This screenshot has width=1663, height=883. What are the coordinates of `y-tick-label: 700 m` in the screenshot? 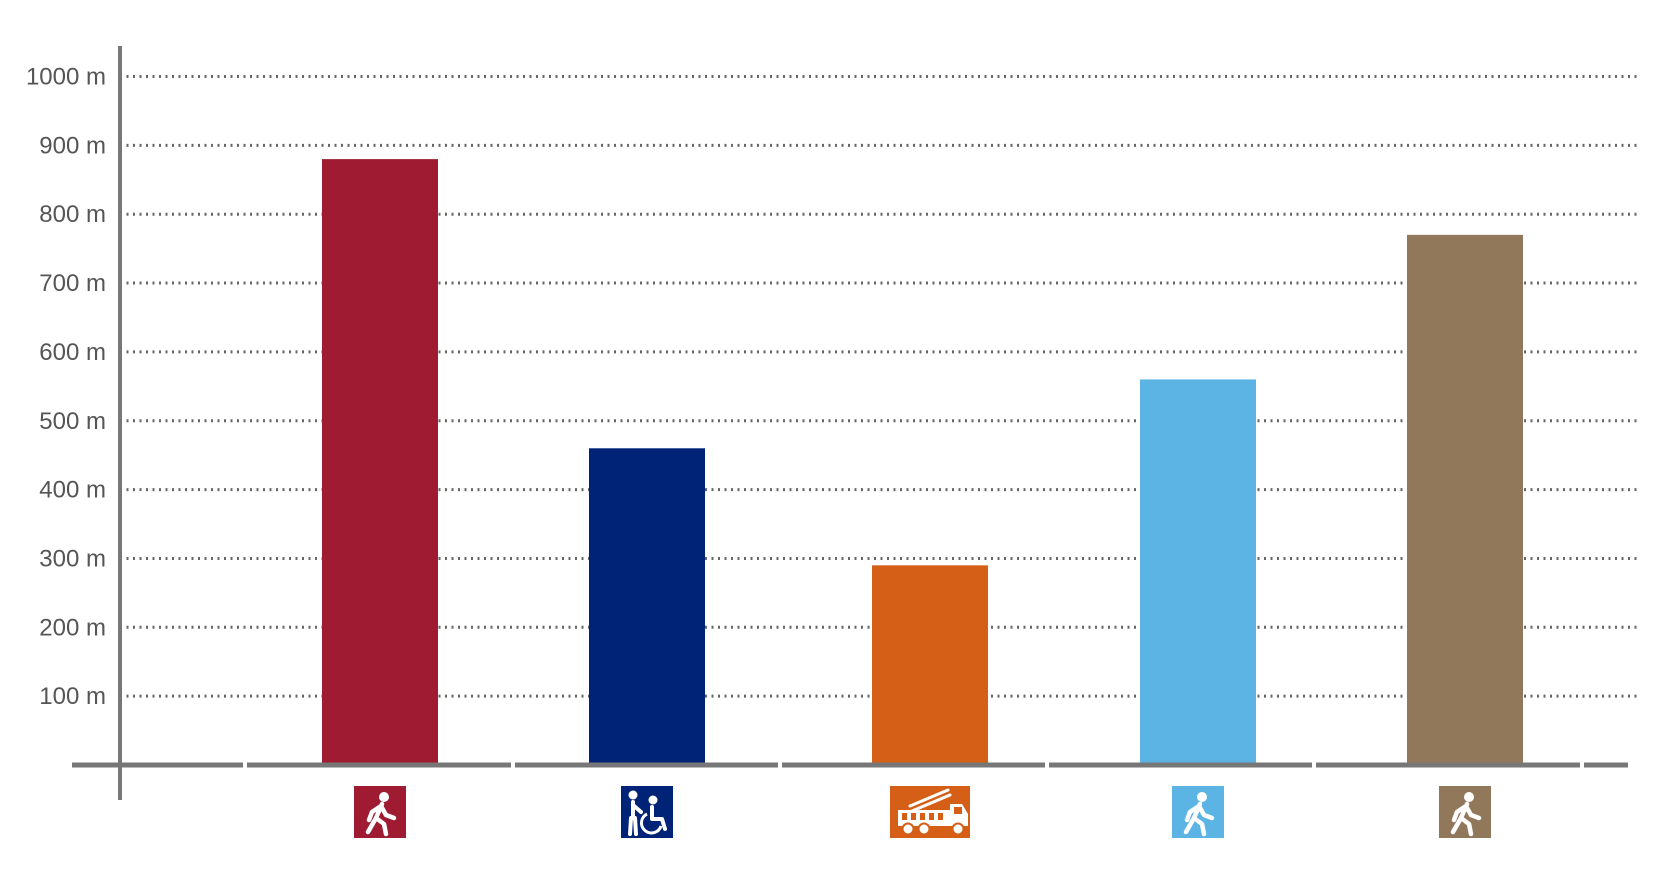 It's located at (72, 283).